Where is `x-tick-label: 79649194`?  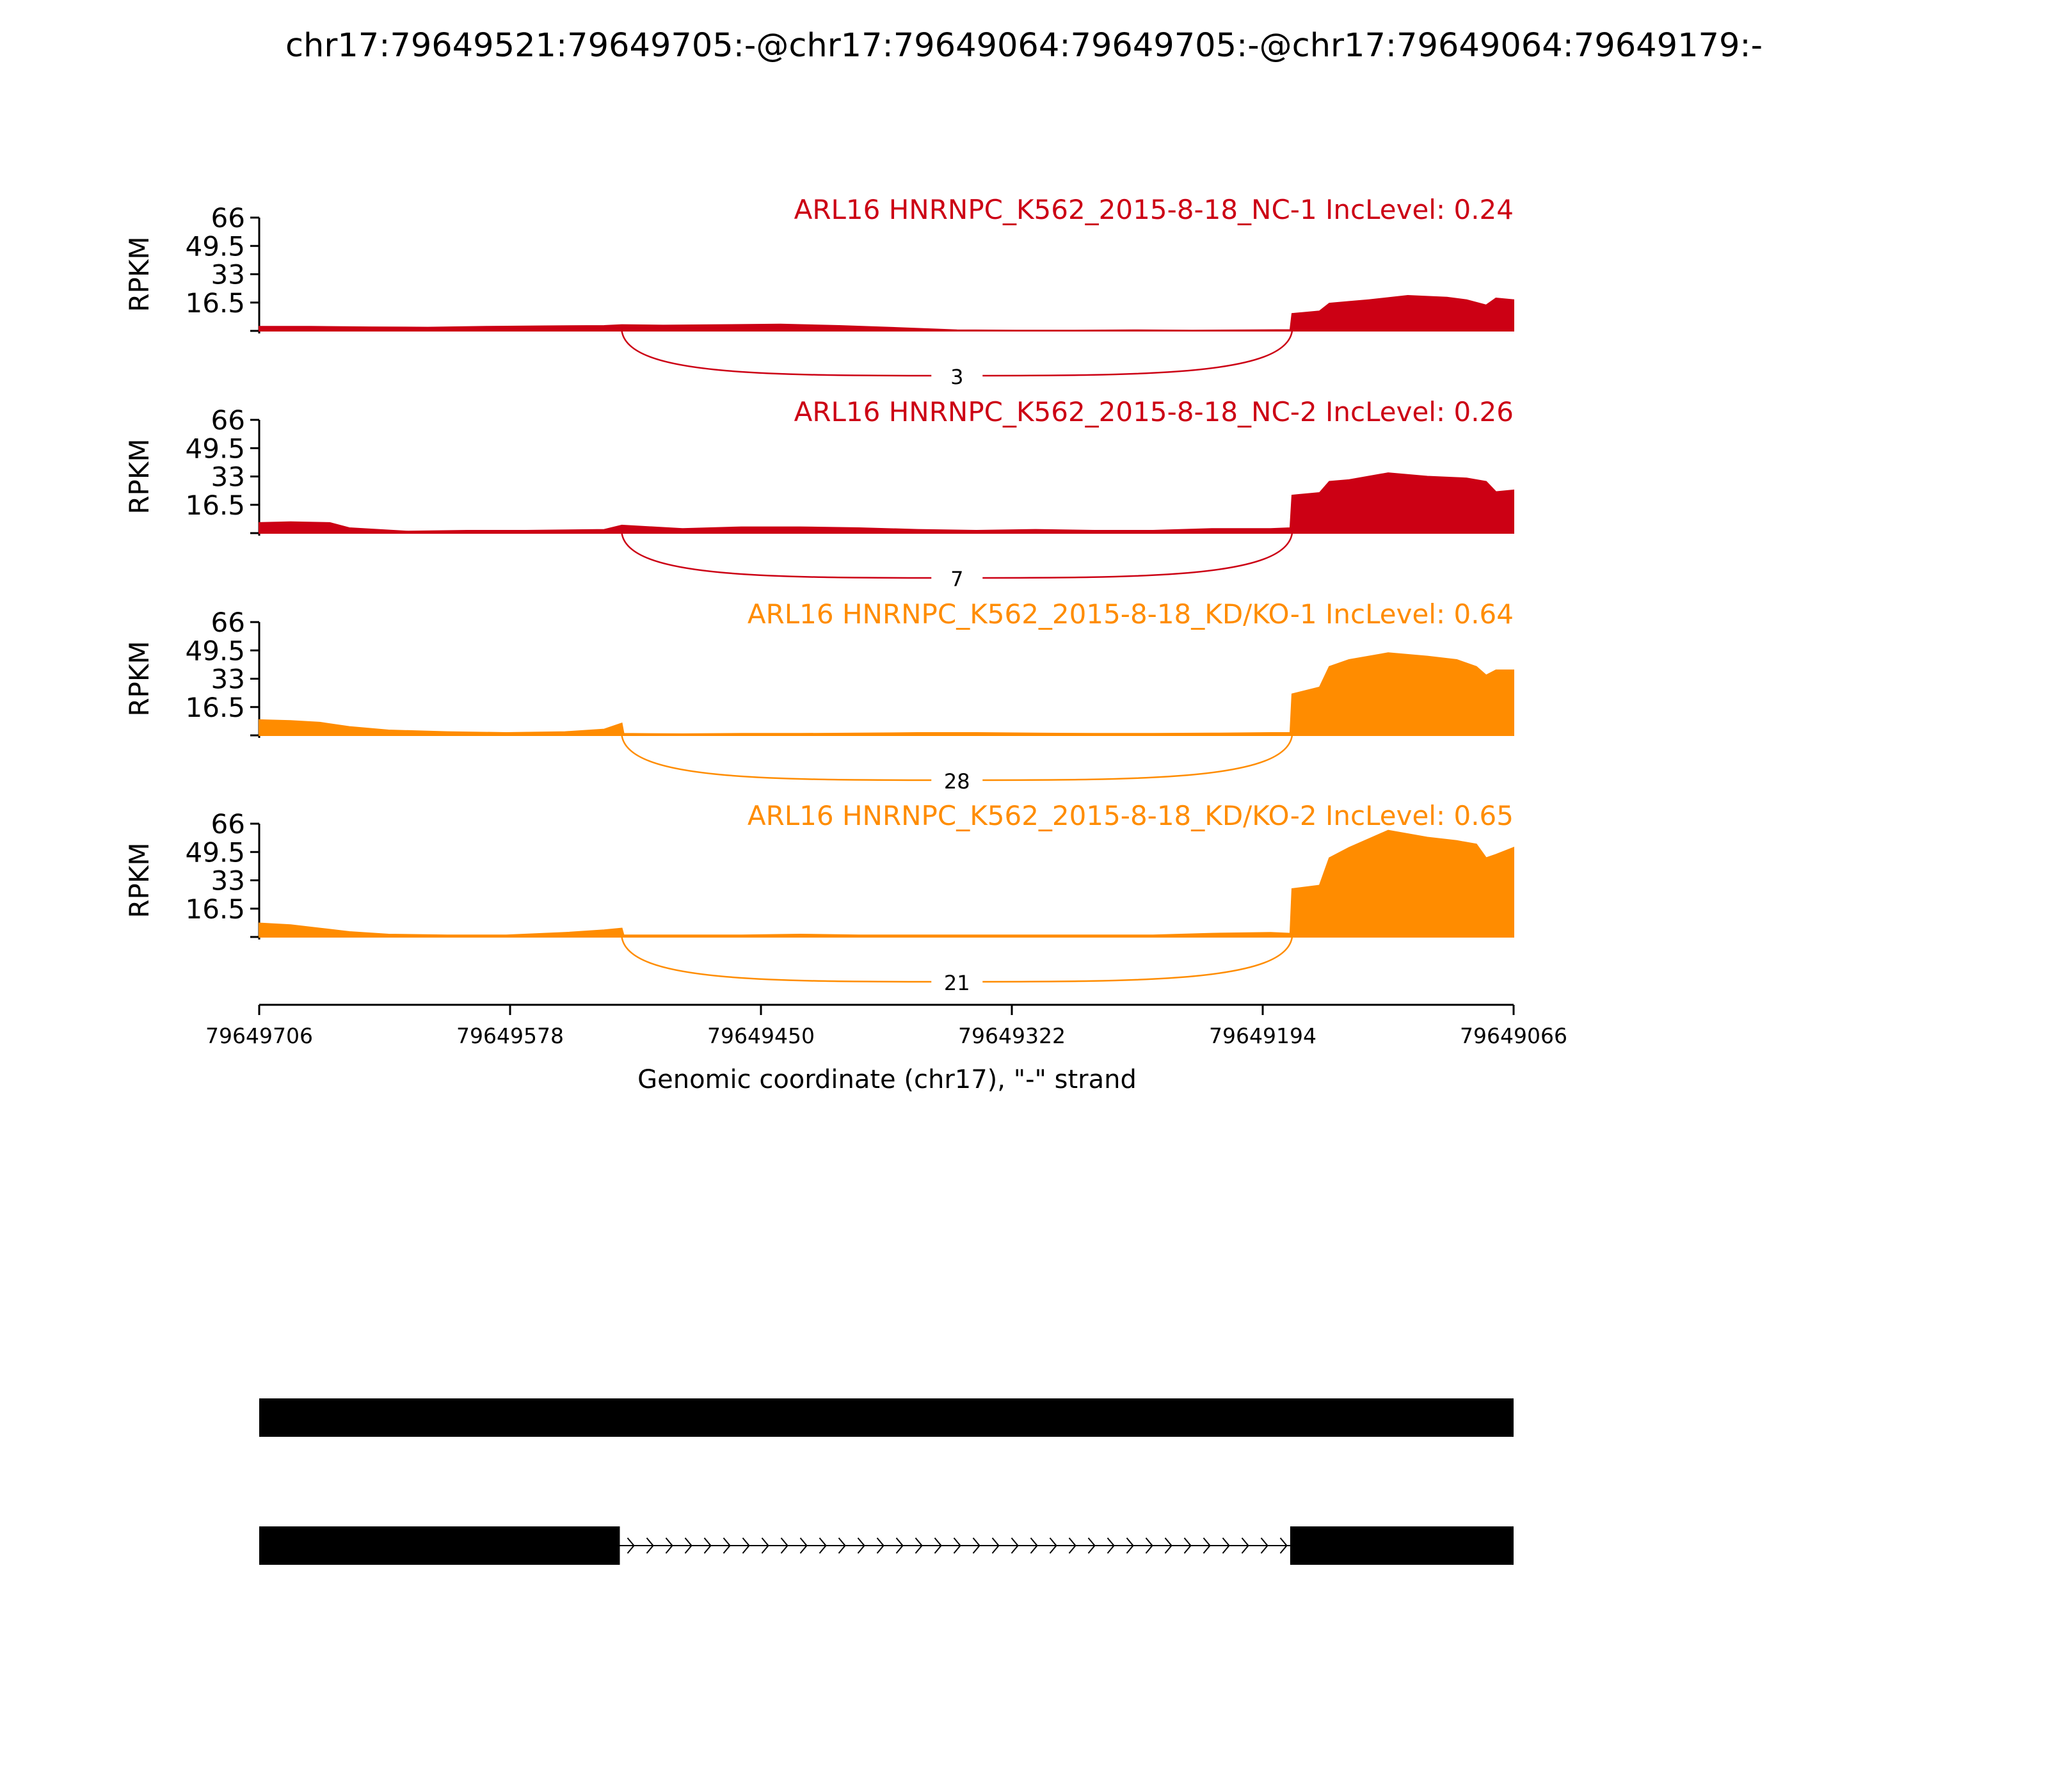
x-tick-label: 79649194 is located at coordinates (1262, 1035).